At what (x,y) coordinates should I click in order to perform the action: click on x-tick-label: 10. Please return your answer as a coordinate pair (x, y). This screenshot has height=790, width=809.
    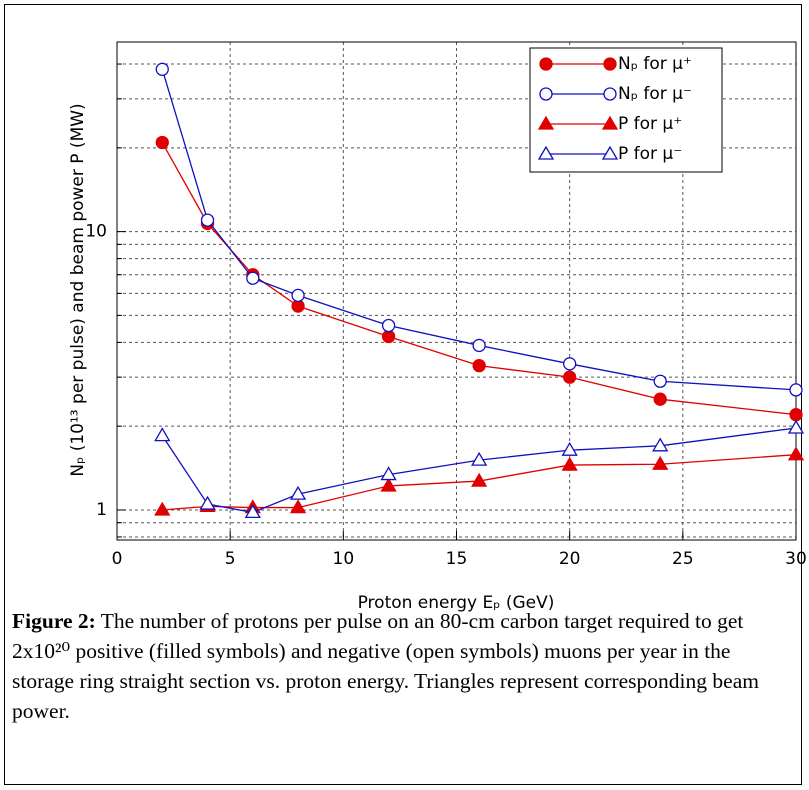
    Looking at the image, I should click on (344, 559).